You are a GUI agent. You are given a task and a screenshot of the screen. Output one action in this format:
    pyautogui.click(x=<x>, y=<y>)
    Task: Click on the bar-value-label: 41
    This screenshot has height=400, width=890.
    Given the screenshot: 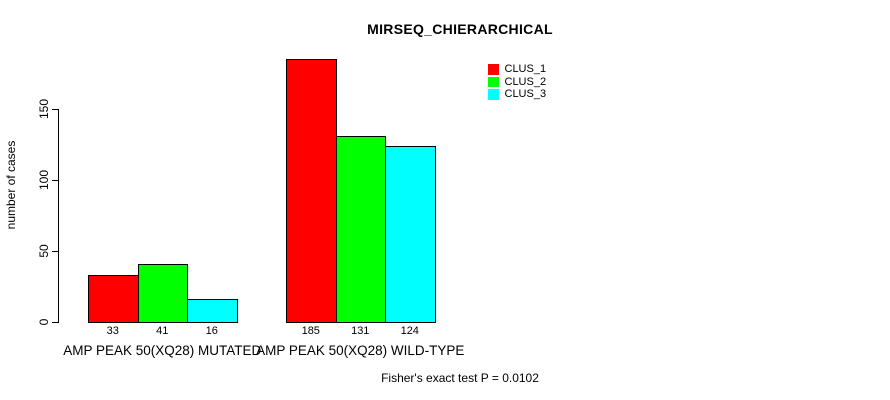 What is the action you would take?
    pyautogui.click(x=162, y=331)
    